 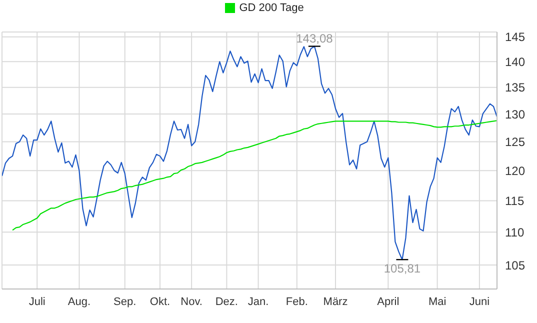 I want to click on x-tick-label: Aug., so click(x=79, y=302).